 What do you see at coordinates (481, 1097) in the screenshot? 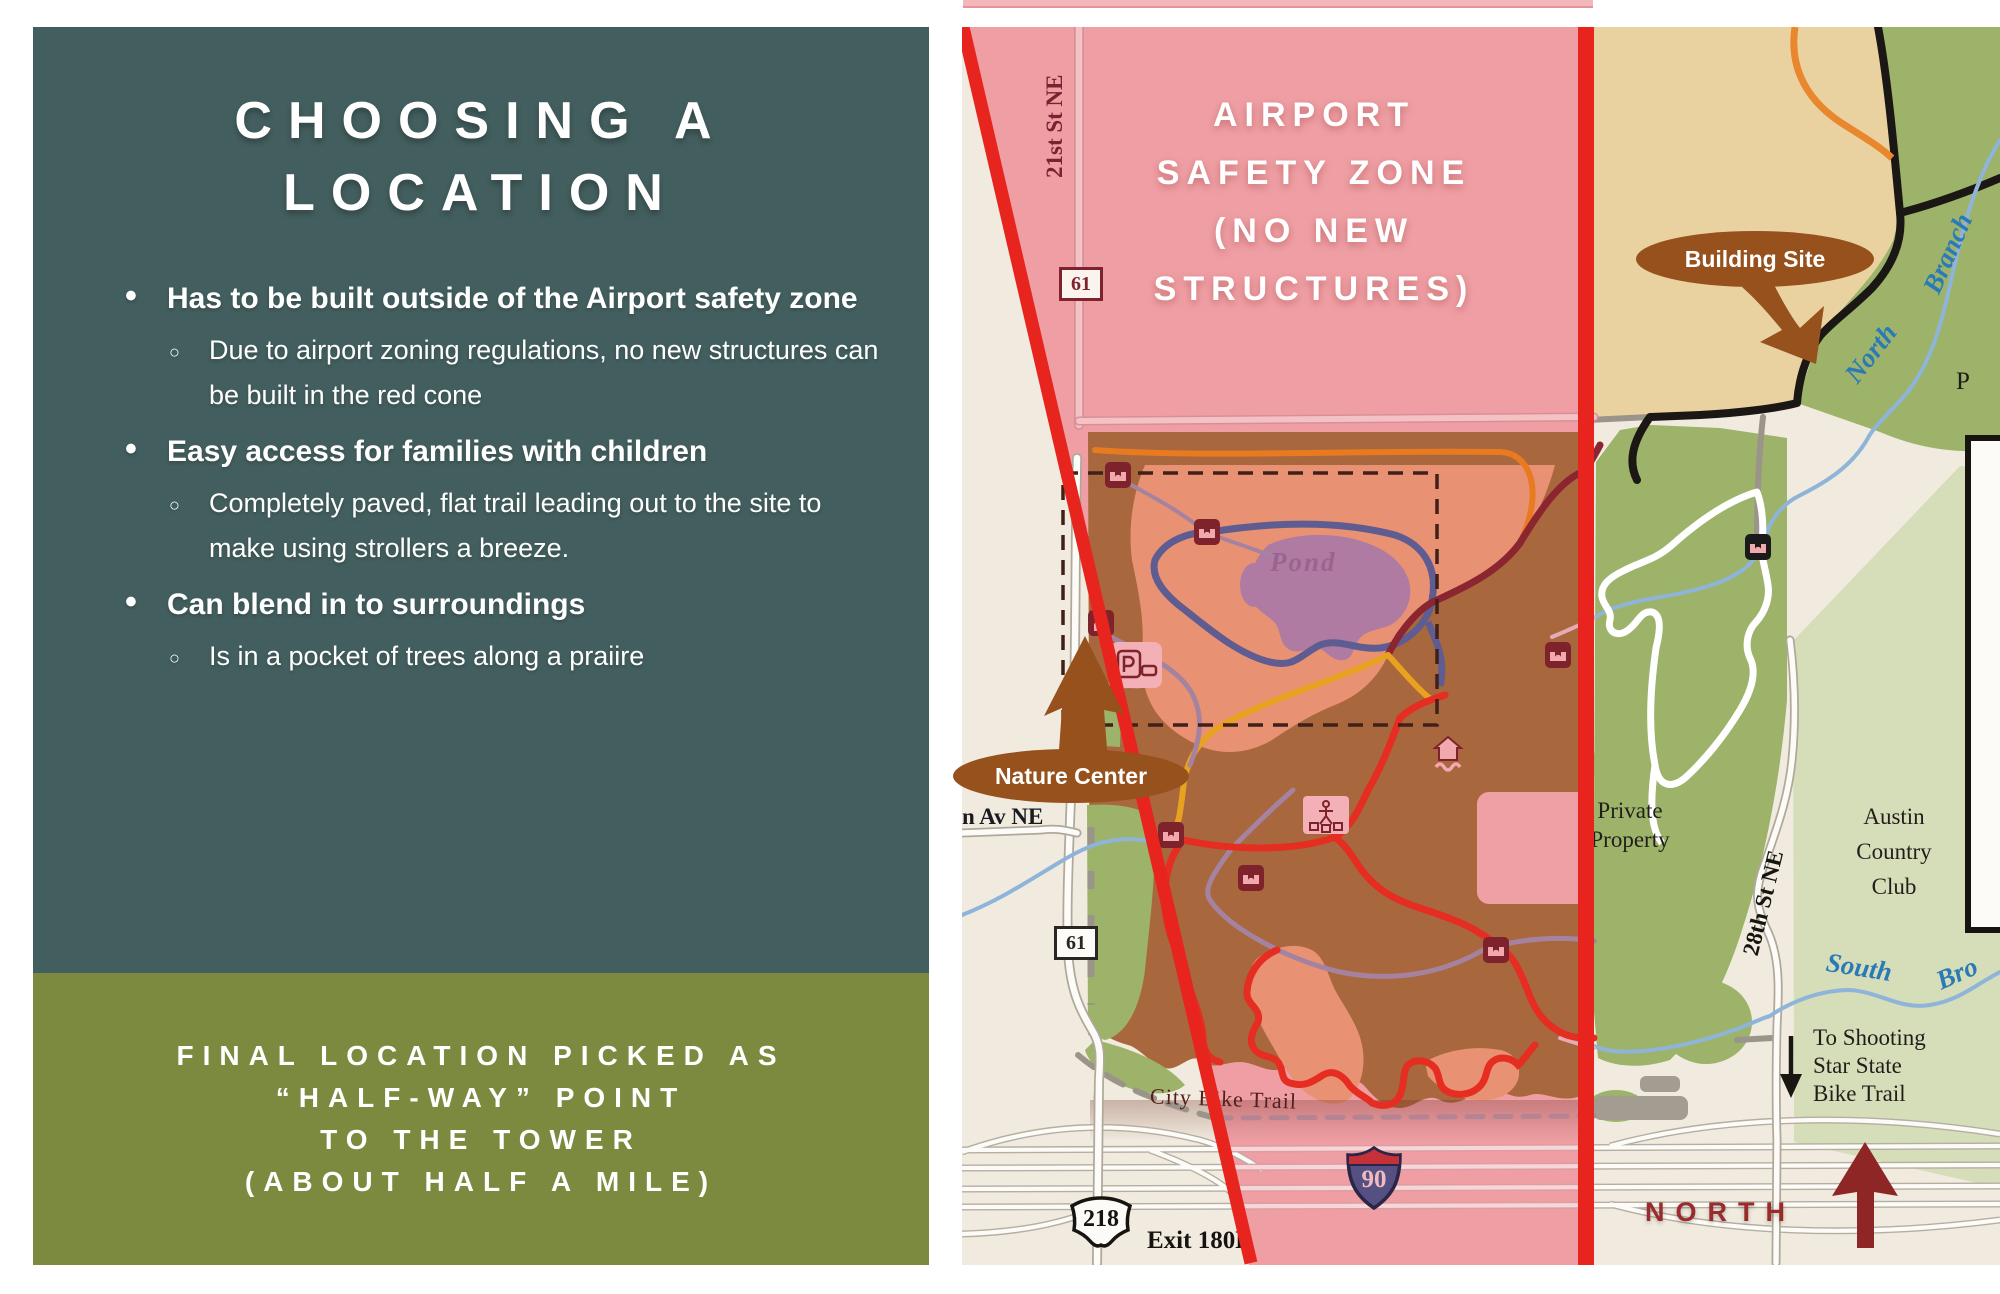
I see `banner-line: “HALF-WAY” POINT` at bounding box center [481, 1097].